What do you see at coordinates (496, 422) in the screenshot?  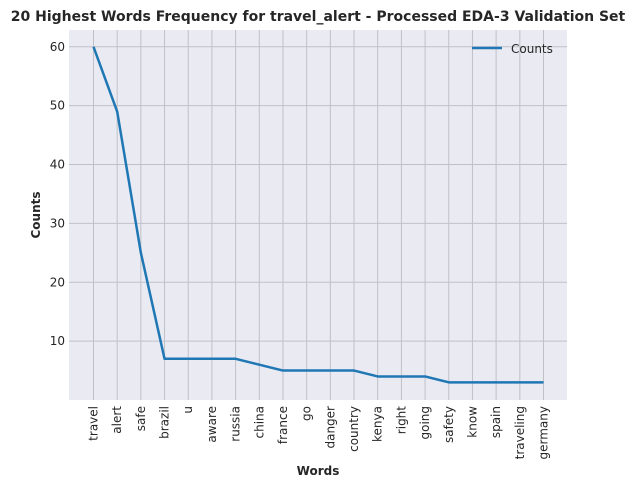 I see `x-tick-label: spain` at bounding box center [496, 422].